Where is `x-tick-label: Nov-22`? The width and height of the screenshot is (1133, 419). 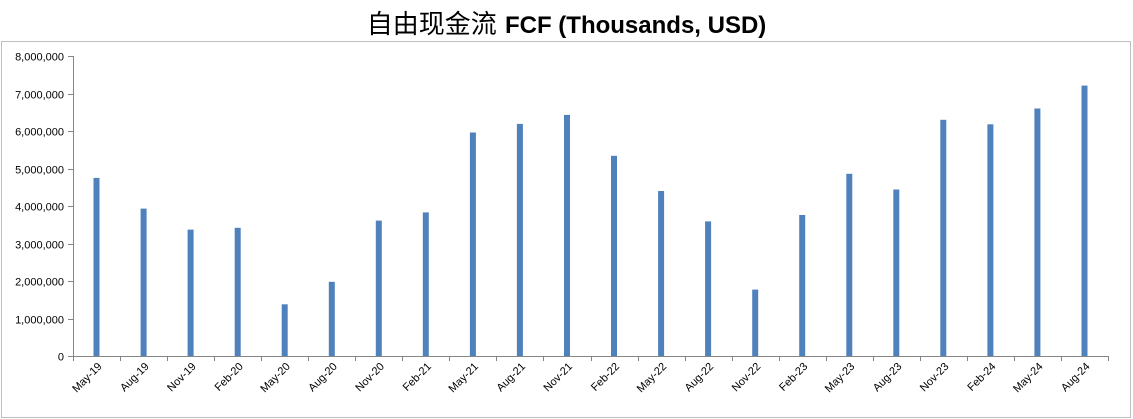 x-tick-label: Nov-22 is located at coordinates (747, 378).